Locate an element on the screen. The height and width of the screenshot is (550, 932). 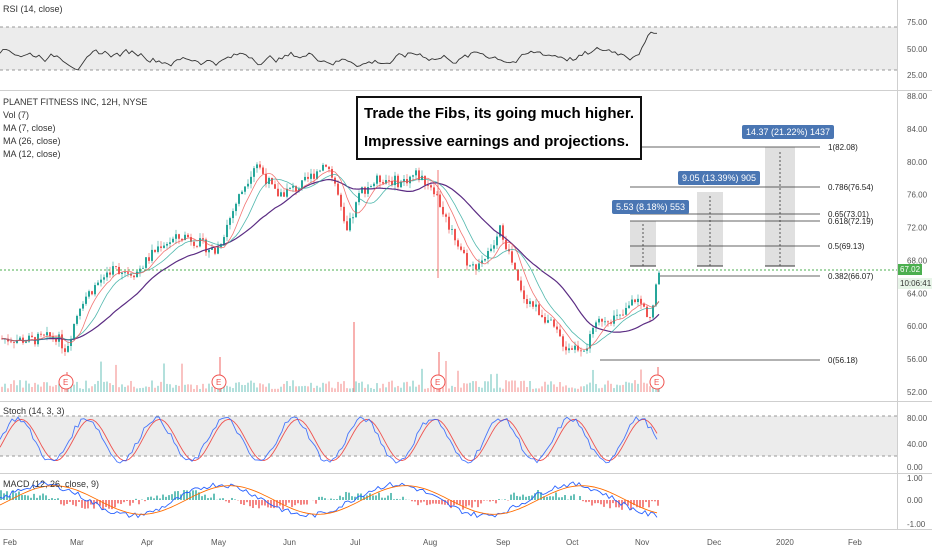
macd-tick-0: 0.00 is located at coordinates (915, 500).